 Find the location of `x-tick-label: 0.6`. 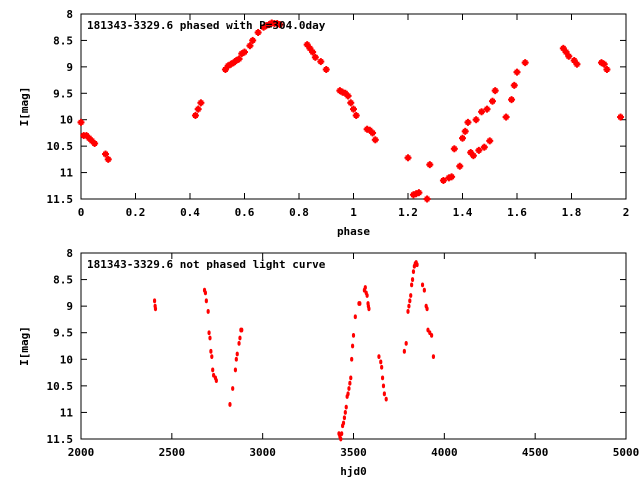

x-tick-label: 0.6 is located at coordinates (245, 212).